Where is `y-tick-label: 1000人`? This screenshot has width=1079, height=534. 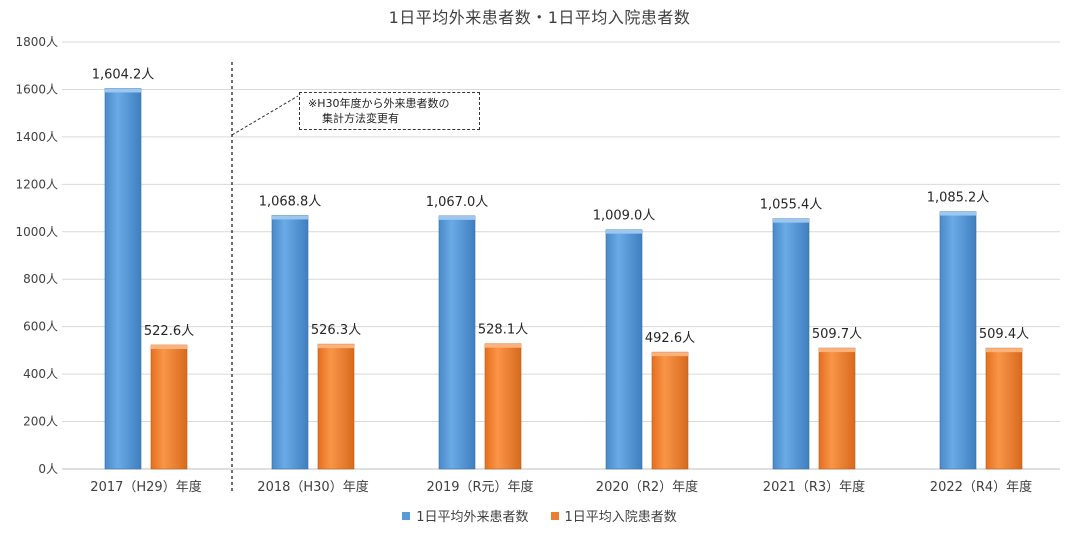
y-tick-label: 1000人 is located at coordinates (36, 232).